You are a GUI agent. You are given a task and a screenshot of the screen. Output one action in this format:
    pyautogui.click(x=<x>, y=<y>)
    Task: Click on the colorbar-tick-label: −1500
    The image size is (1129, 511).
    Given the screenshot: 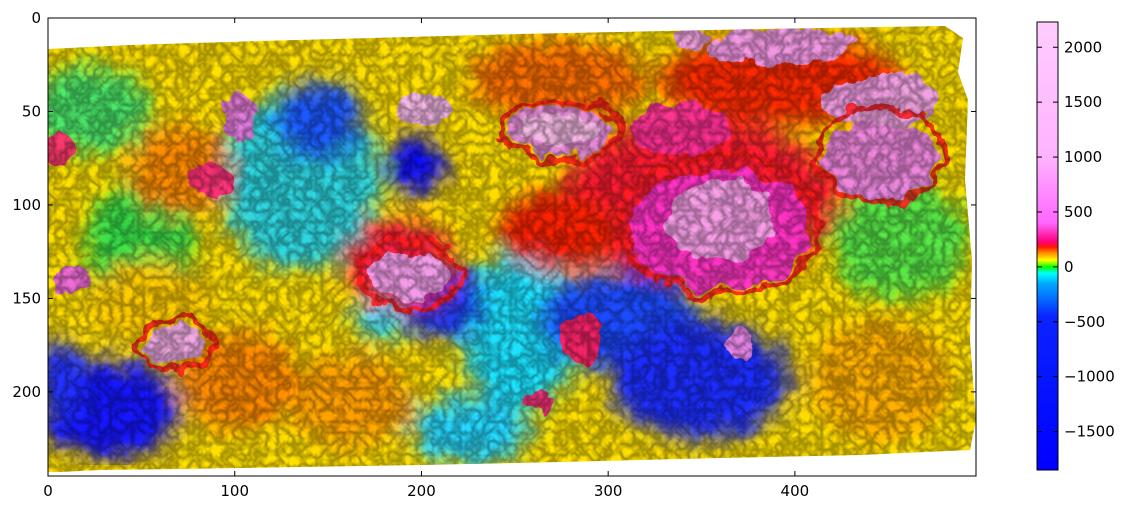 What is the action you would take?
    pyautogui.click(x=1089, y=432)
    